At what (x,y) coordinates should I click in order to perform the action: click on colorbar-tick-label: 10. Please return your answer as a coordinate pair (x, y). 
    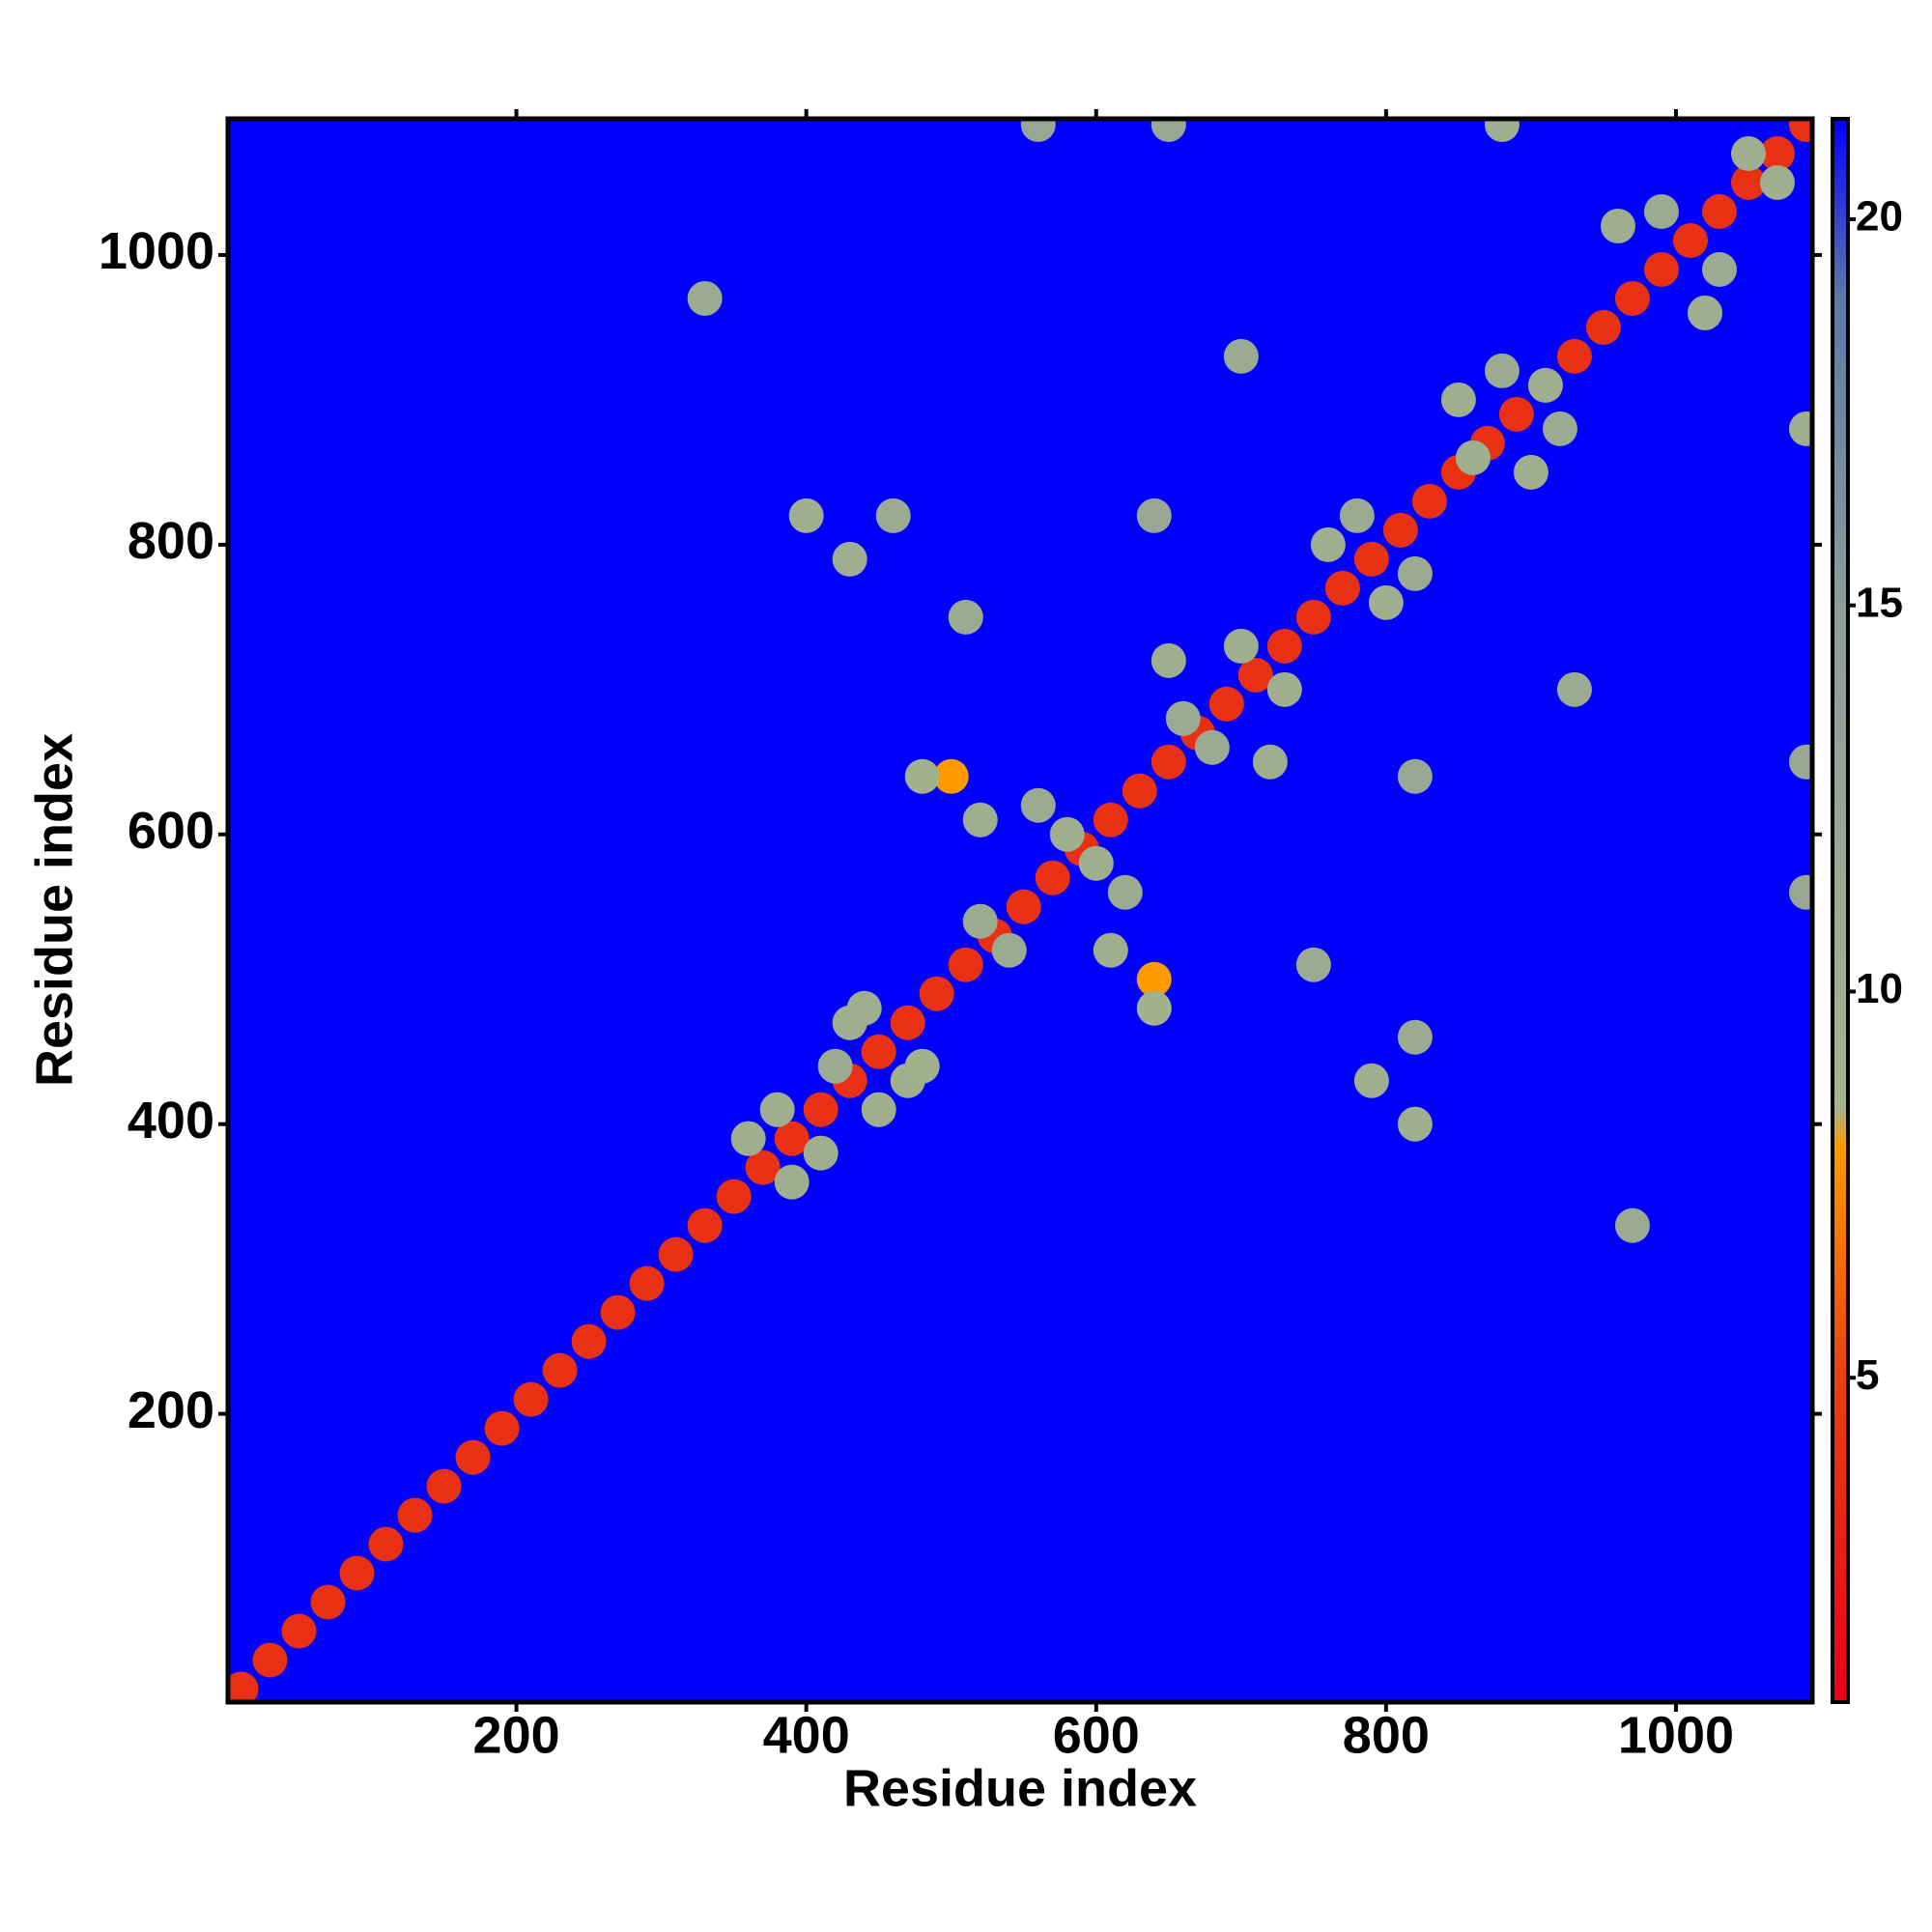
    Looking at the image, I should click on (1879, 988).